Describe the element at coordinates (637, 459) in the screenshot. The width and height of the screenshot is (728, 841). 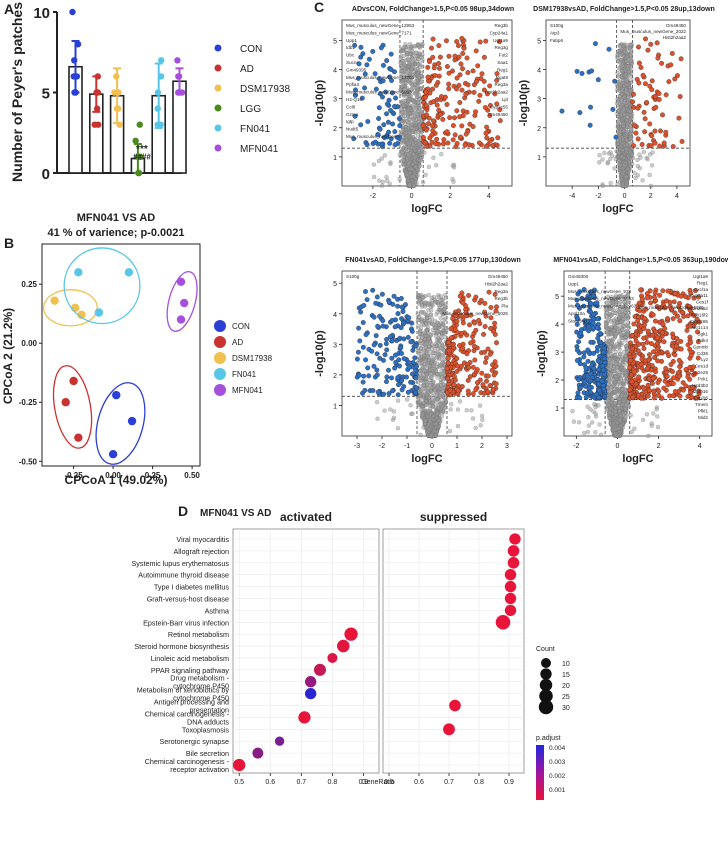
I see `c-x-label: logFC` at that location.